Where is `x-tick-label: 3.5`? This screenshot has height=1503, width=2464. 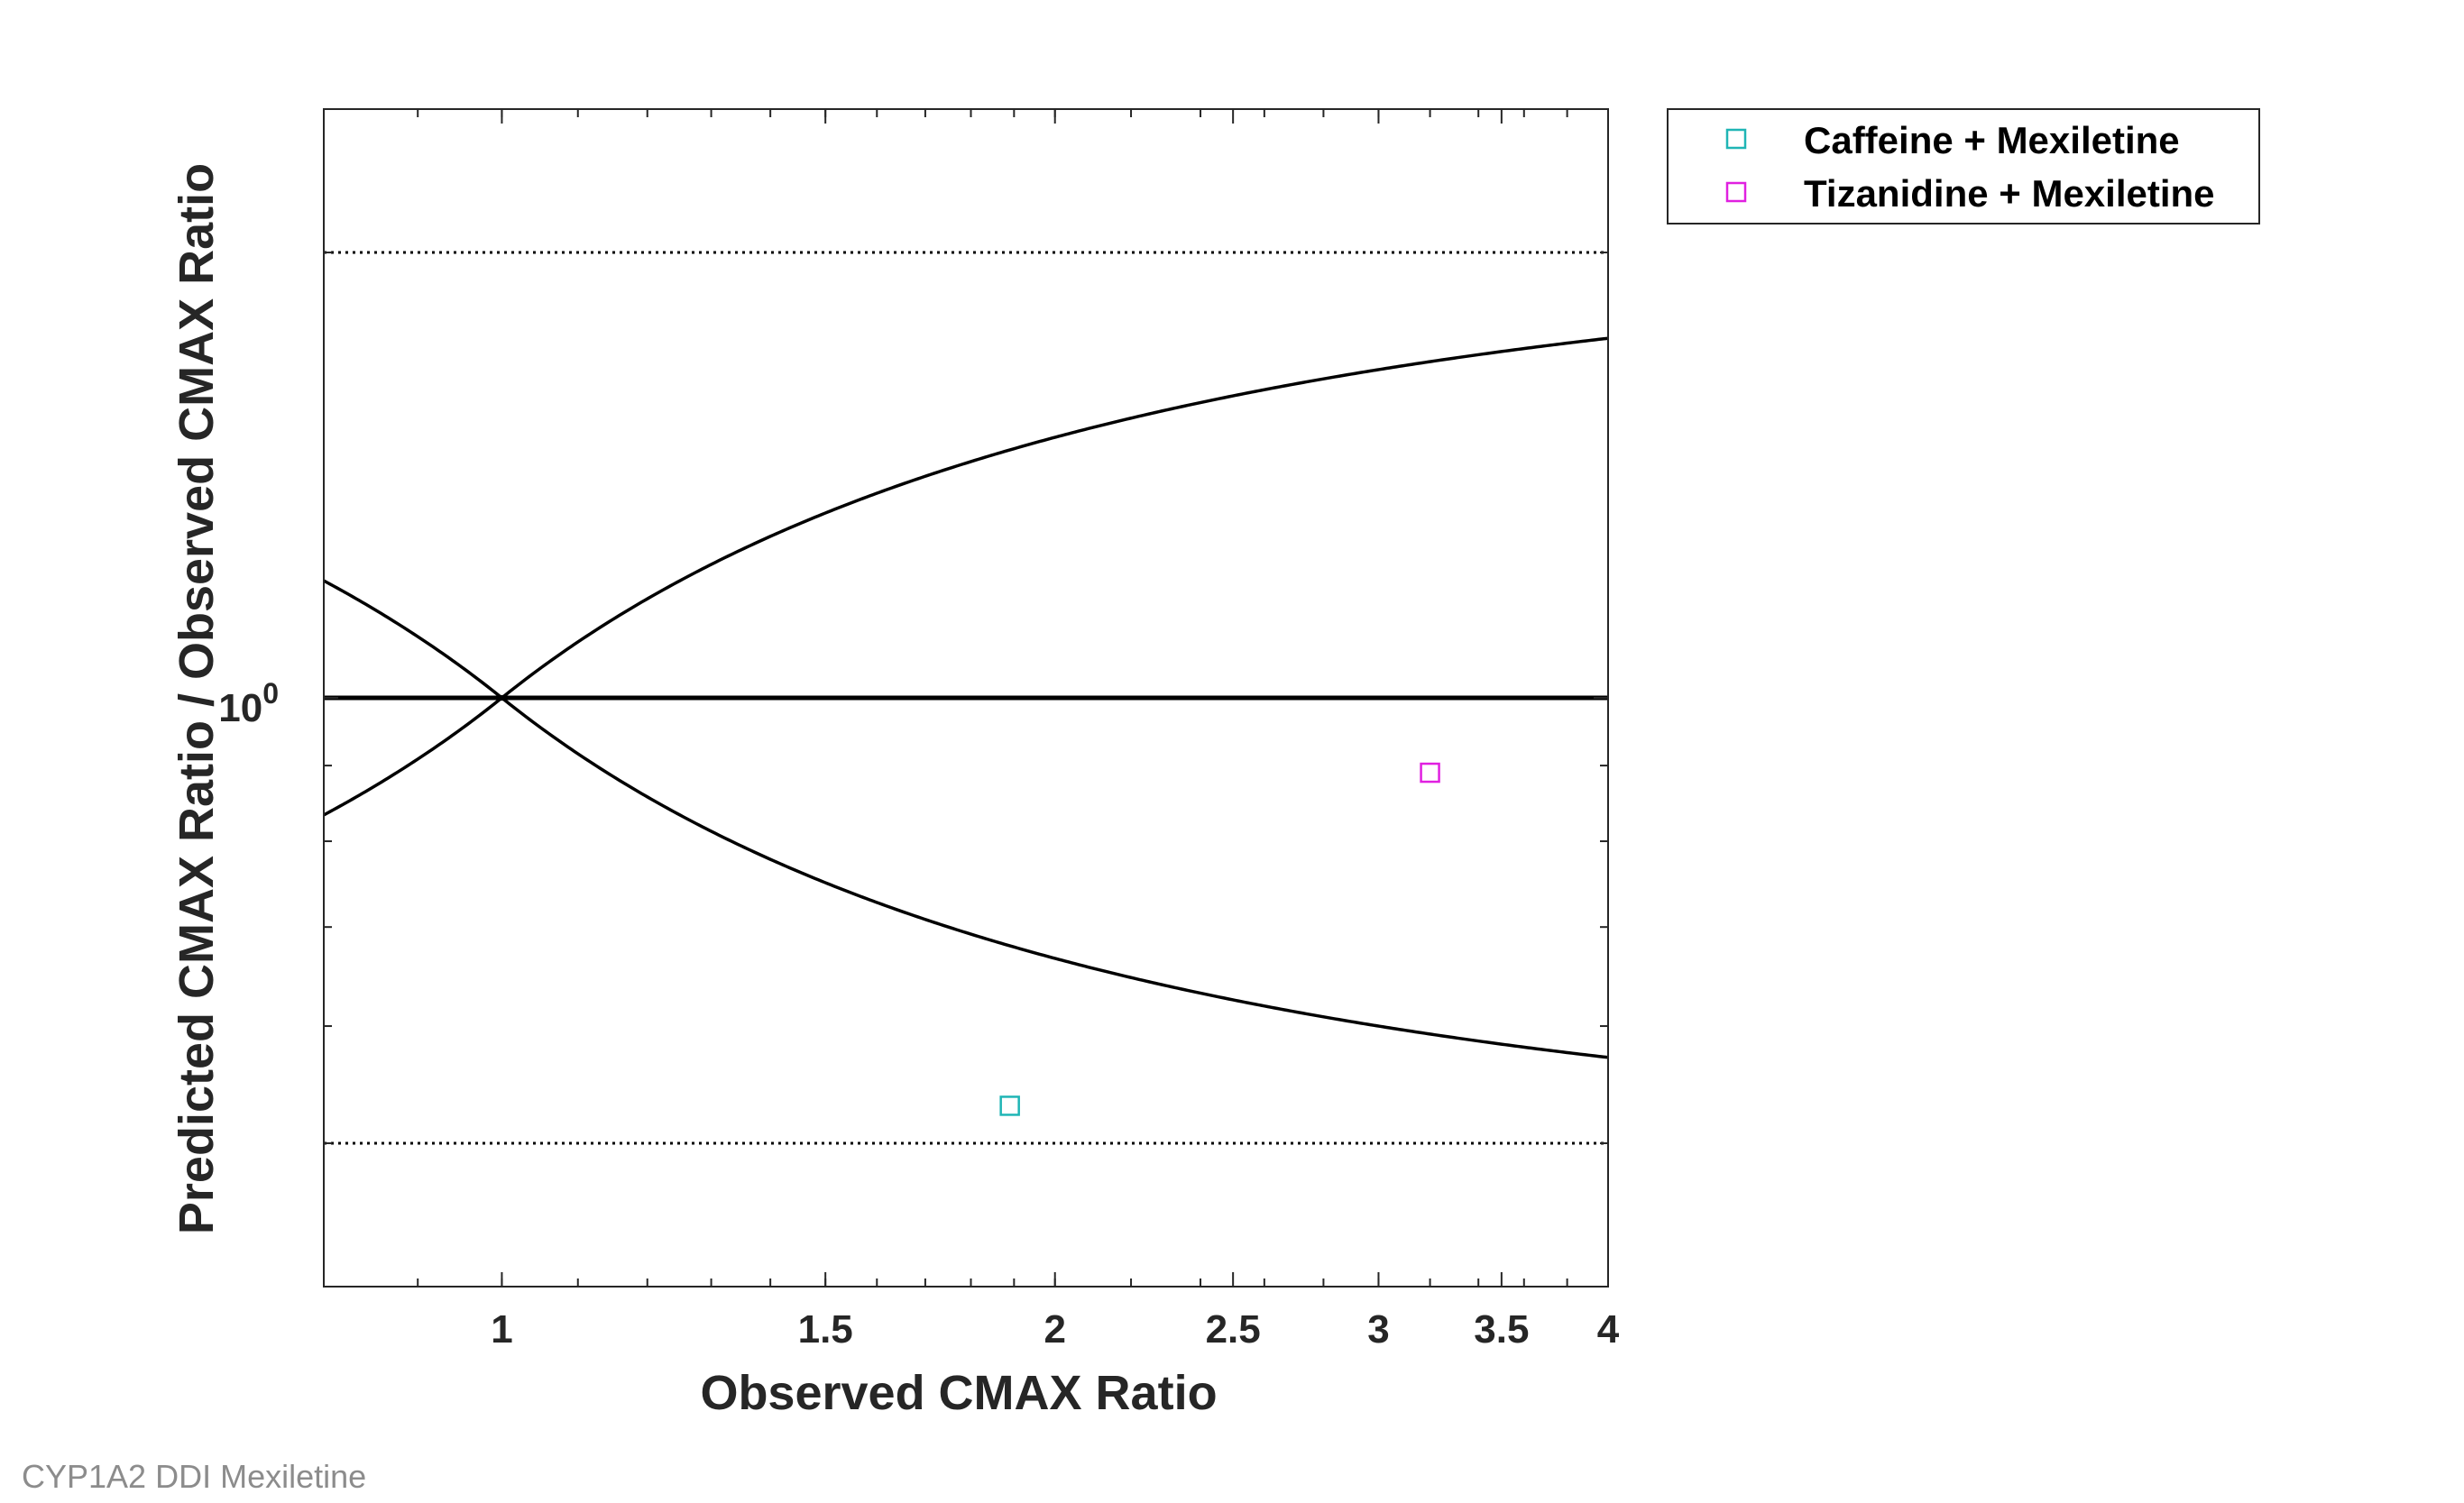 x-tick-label: 3.5 is located at coordinates (1502, 1329).